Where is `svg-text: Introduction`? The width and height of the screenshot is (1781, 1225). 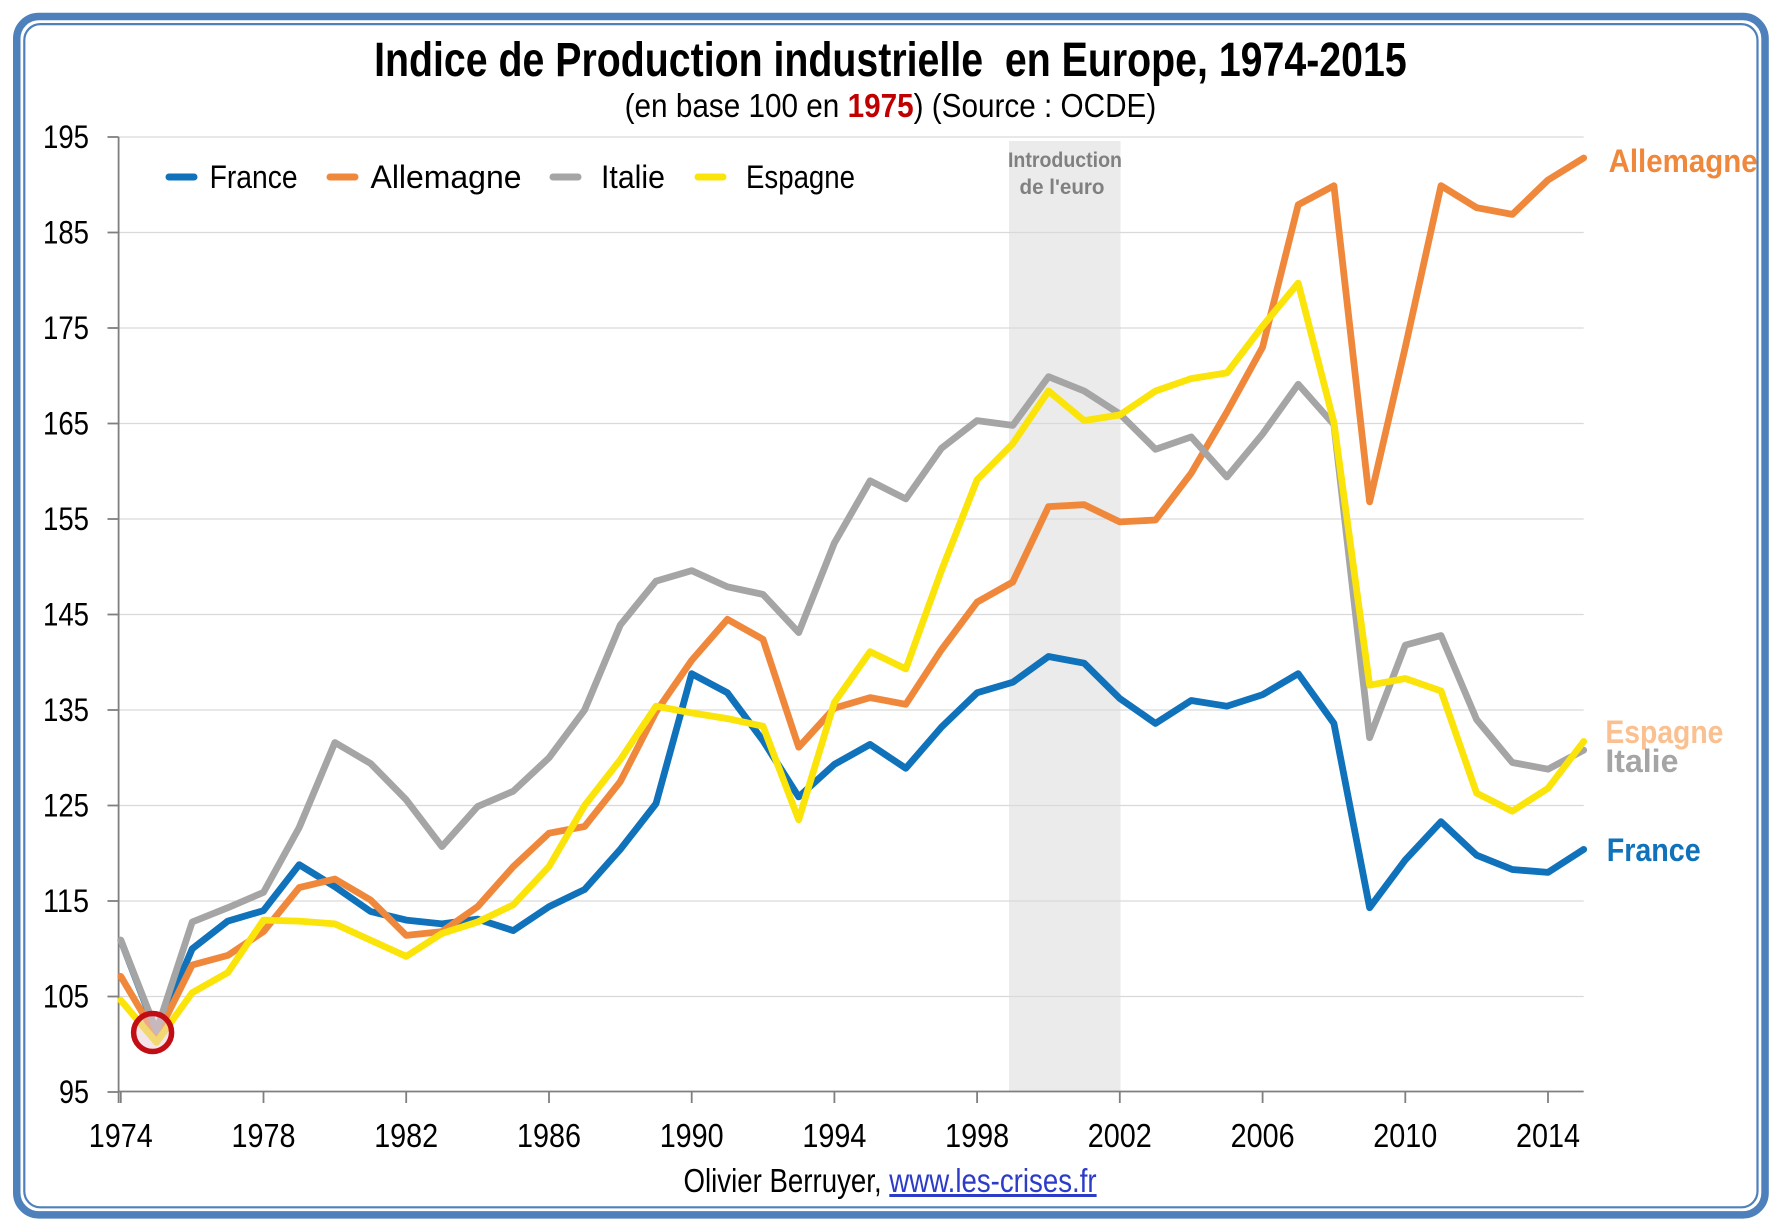
svg-text: Introduction is located at coordinates (1065, 160).